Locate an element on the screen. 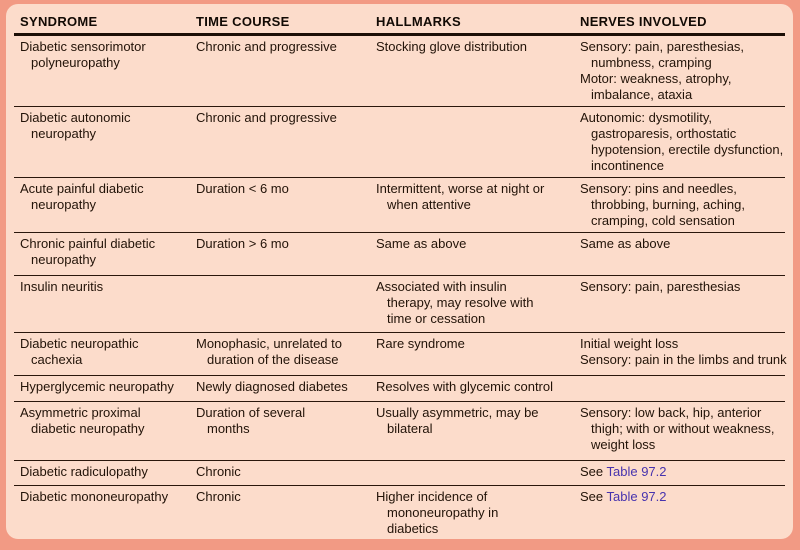  cell-syndrome: Diabetic sensorimotor polyneuropathy is located at coordinates (105, 55).